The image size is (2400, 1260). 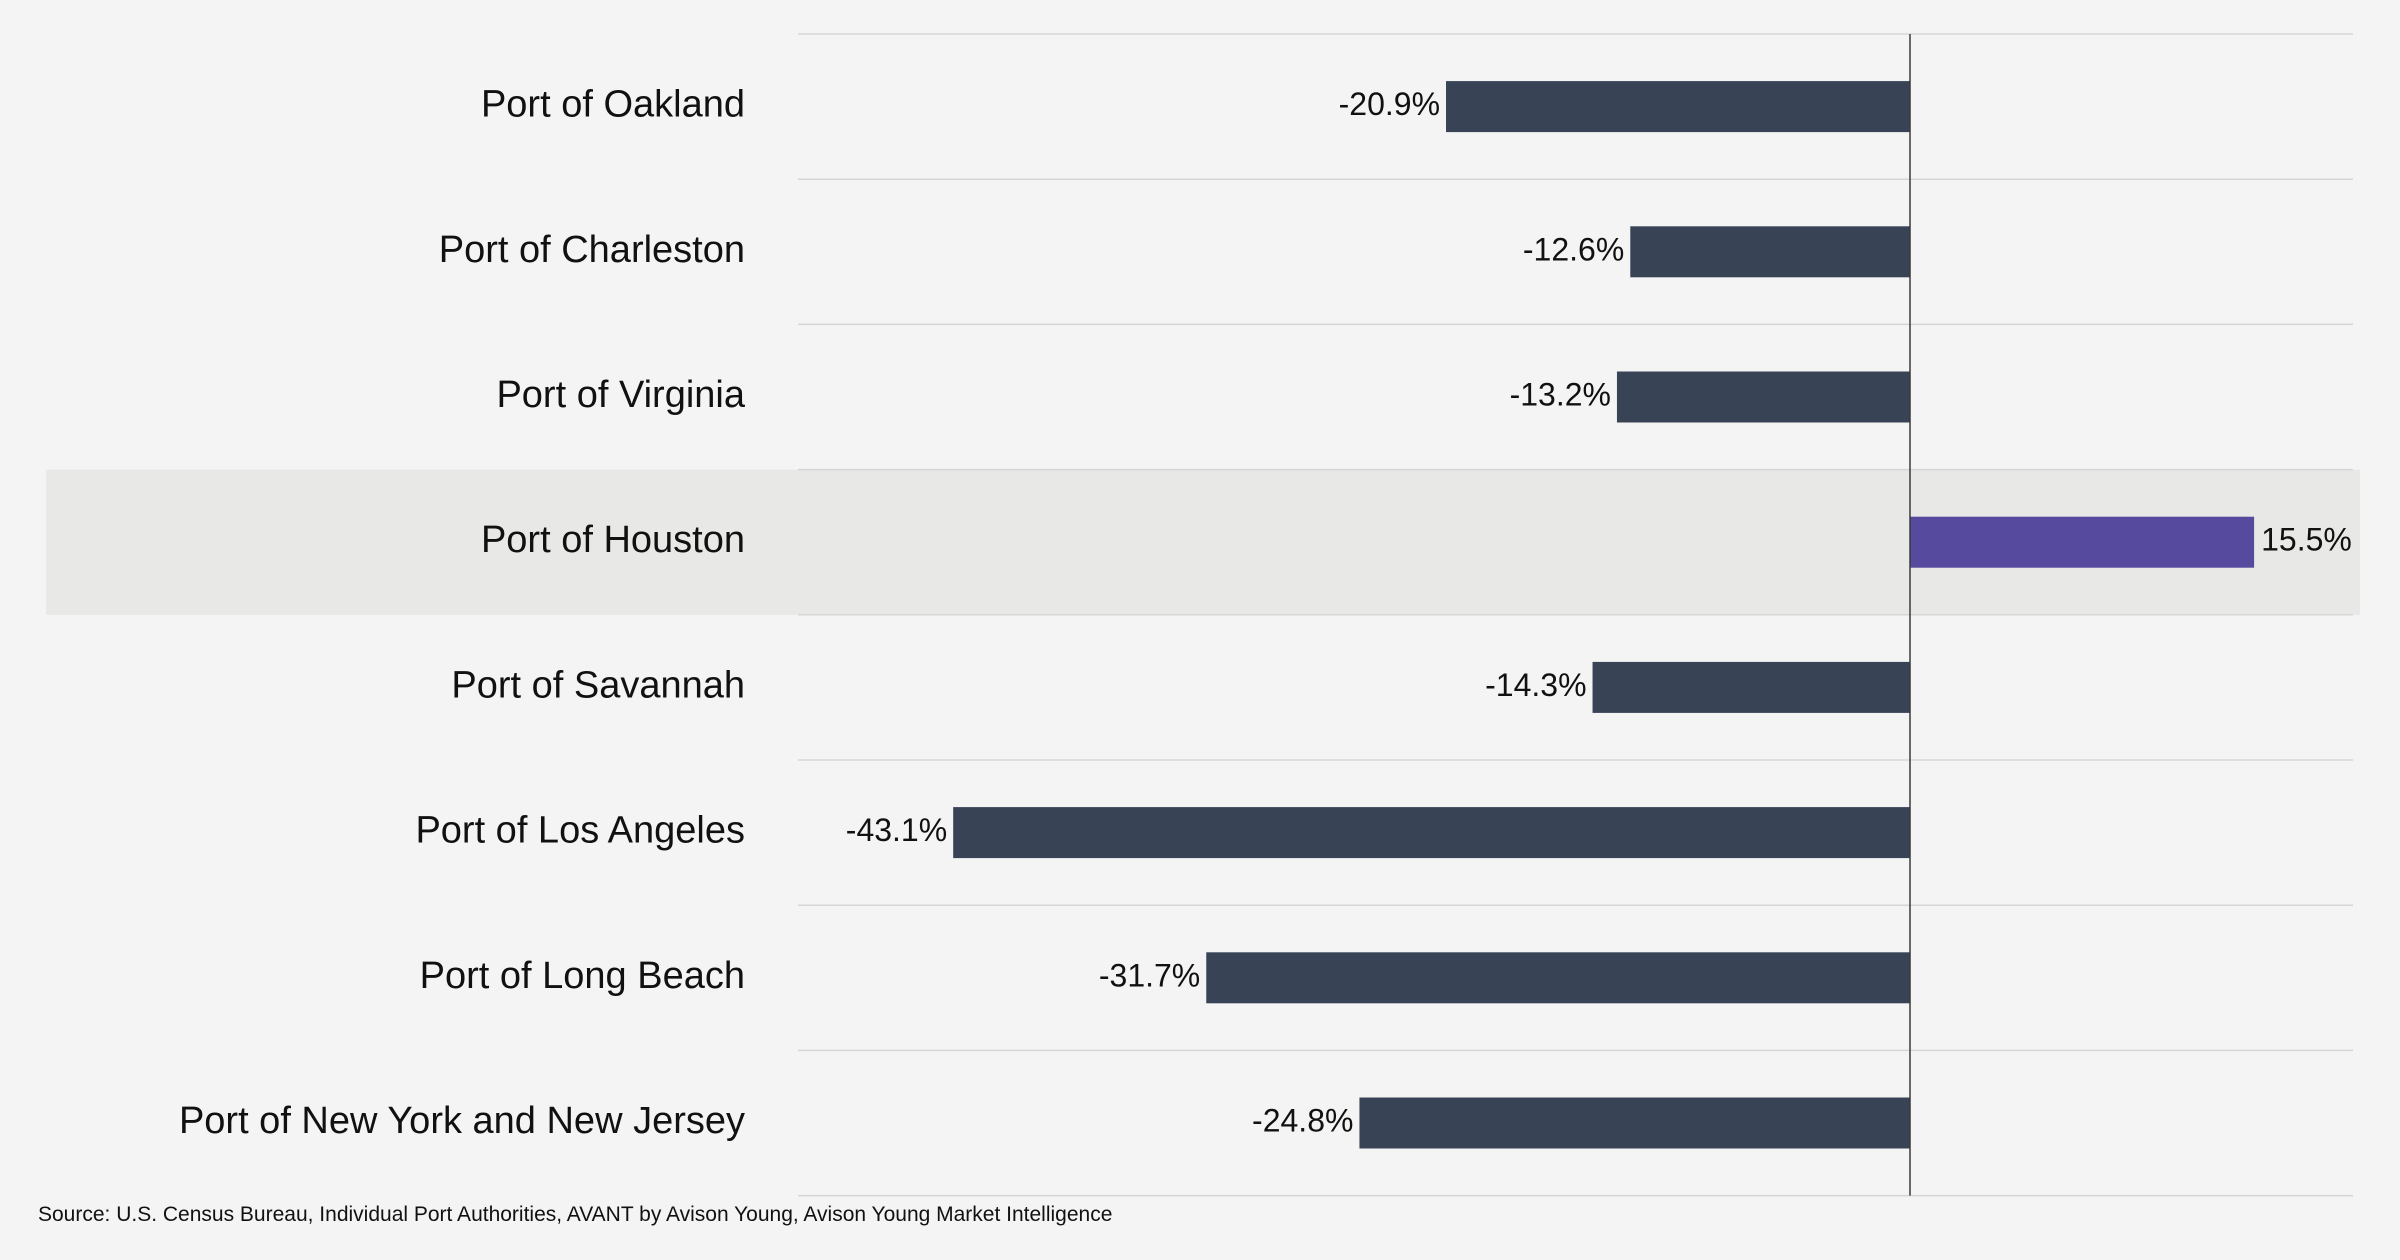 What do you see at coordinates (896, 830) in the screenshot?
I see `value-label: -43.1%` at bounding box center [896, 830].